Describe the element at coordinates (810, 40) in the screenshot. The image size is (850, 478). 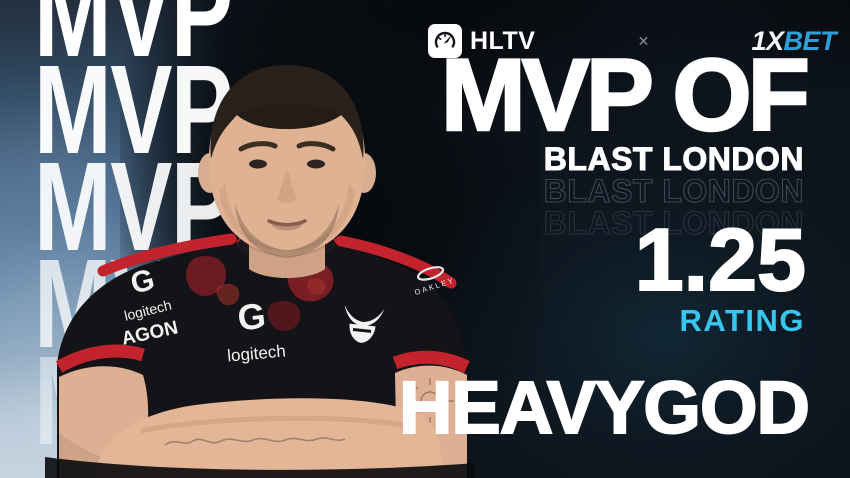
I see `onexbet-bet: BET` at that location.